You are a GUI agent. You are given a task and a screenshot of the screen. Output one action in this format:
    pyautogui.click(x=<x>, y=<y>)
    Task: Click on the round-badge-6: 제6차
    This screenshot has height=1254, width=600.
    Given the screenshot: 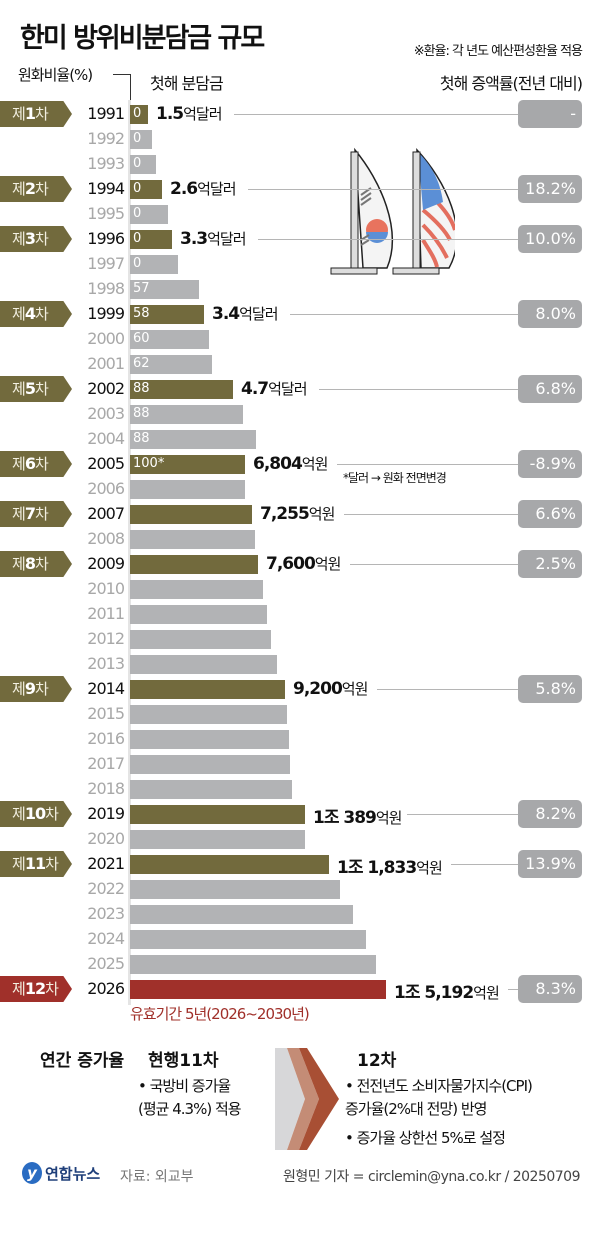 What is the action you would take?
    pyautogui.click(x=36, y=464)
    